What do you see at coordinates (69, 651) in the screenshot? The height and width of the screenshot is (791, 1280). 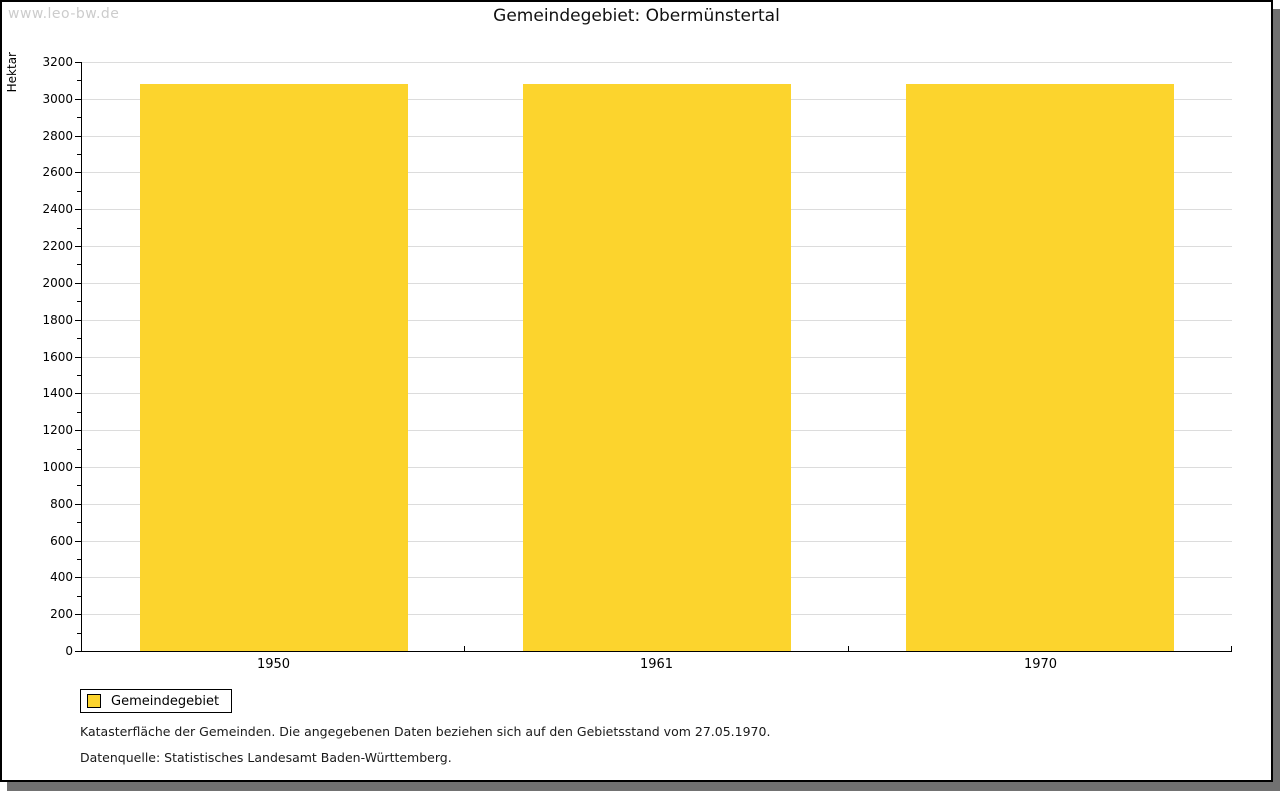 I see `y-axis-tick-label: 0` at bounding box center [69, 651].